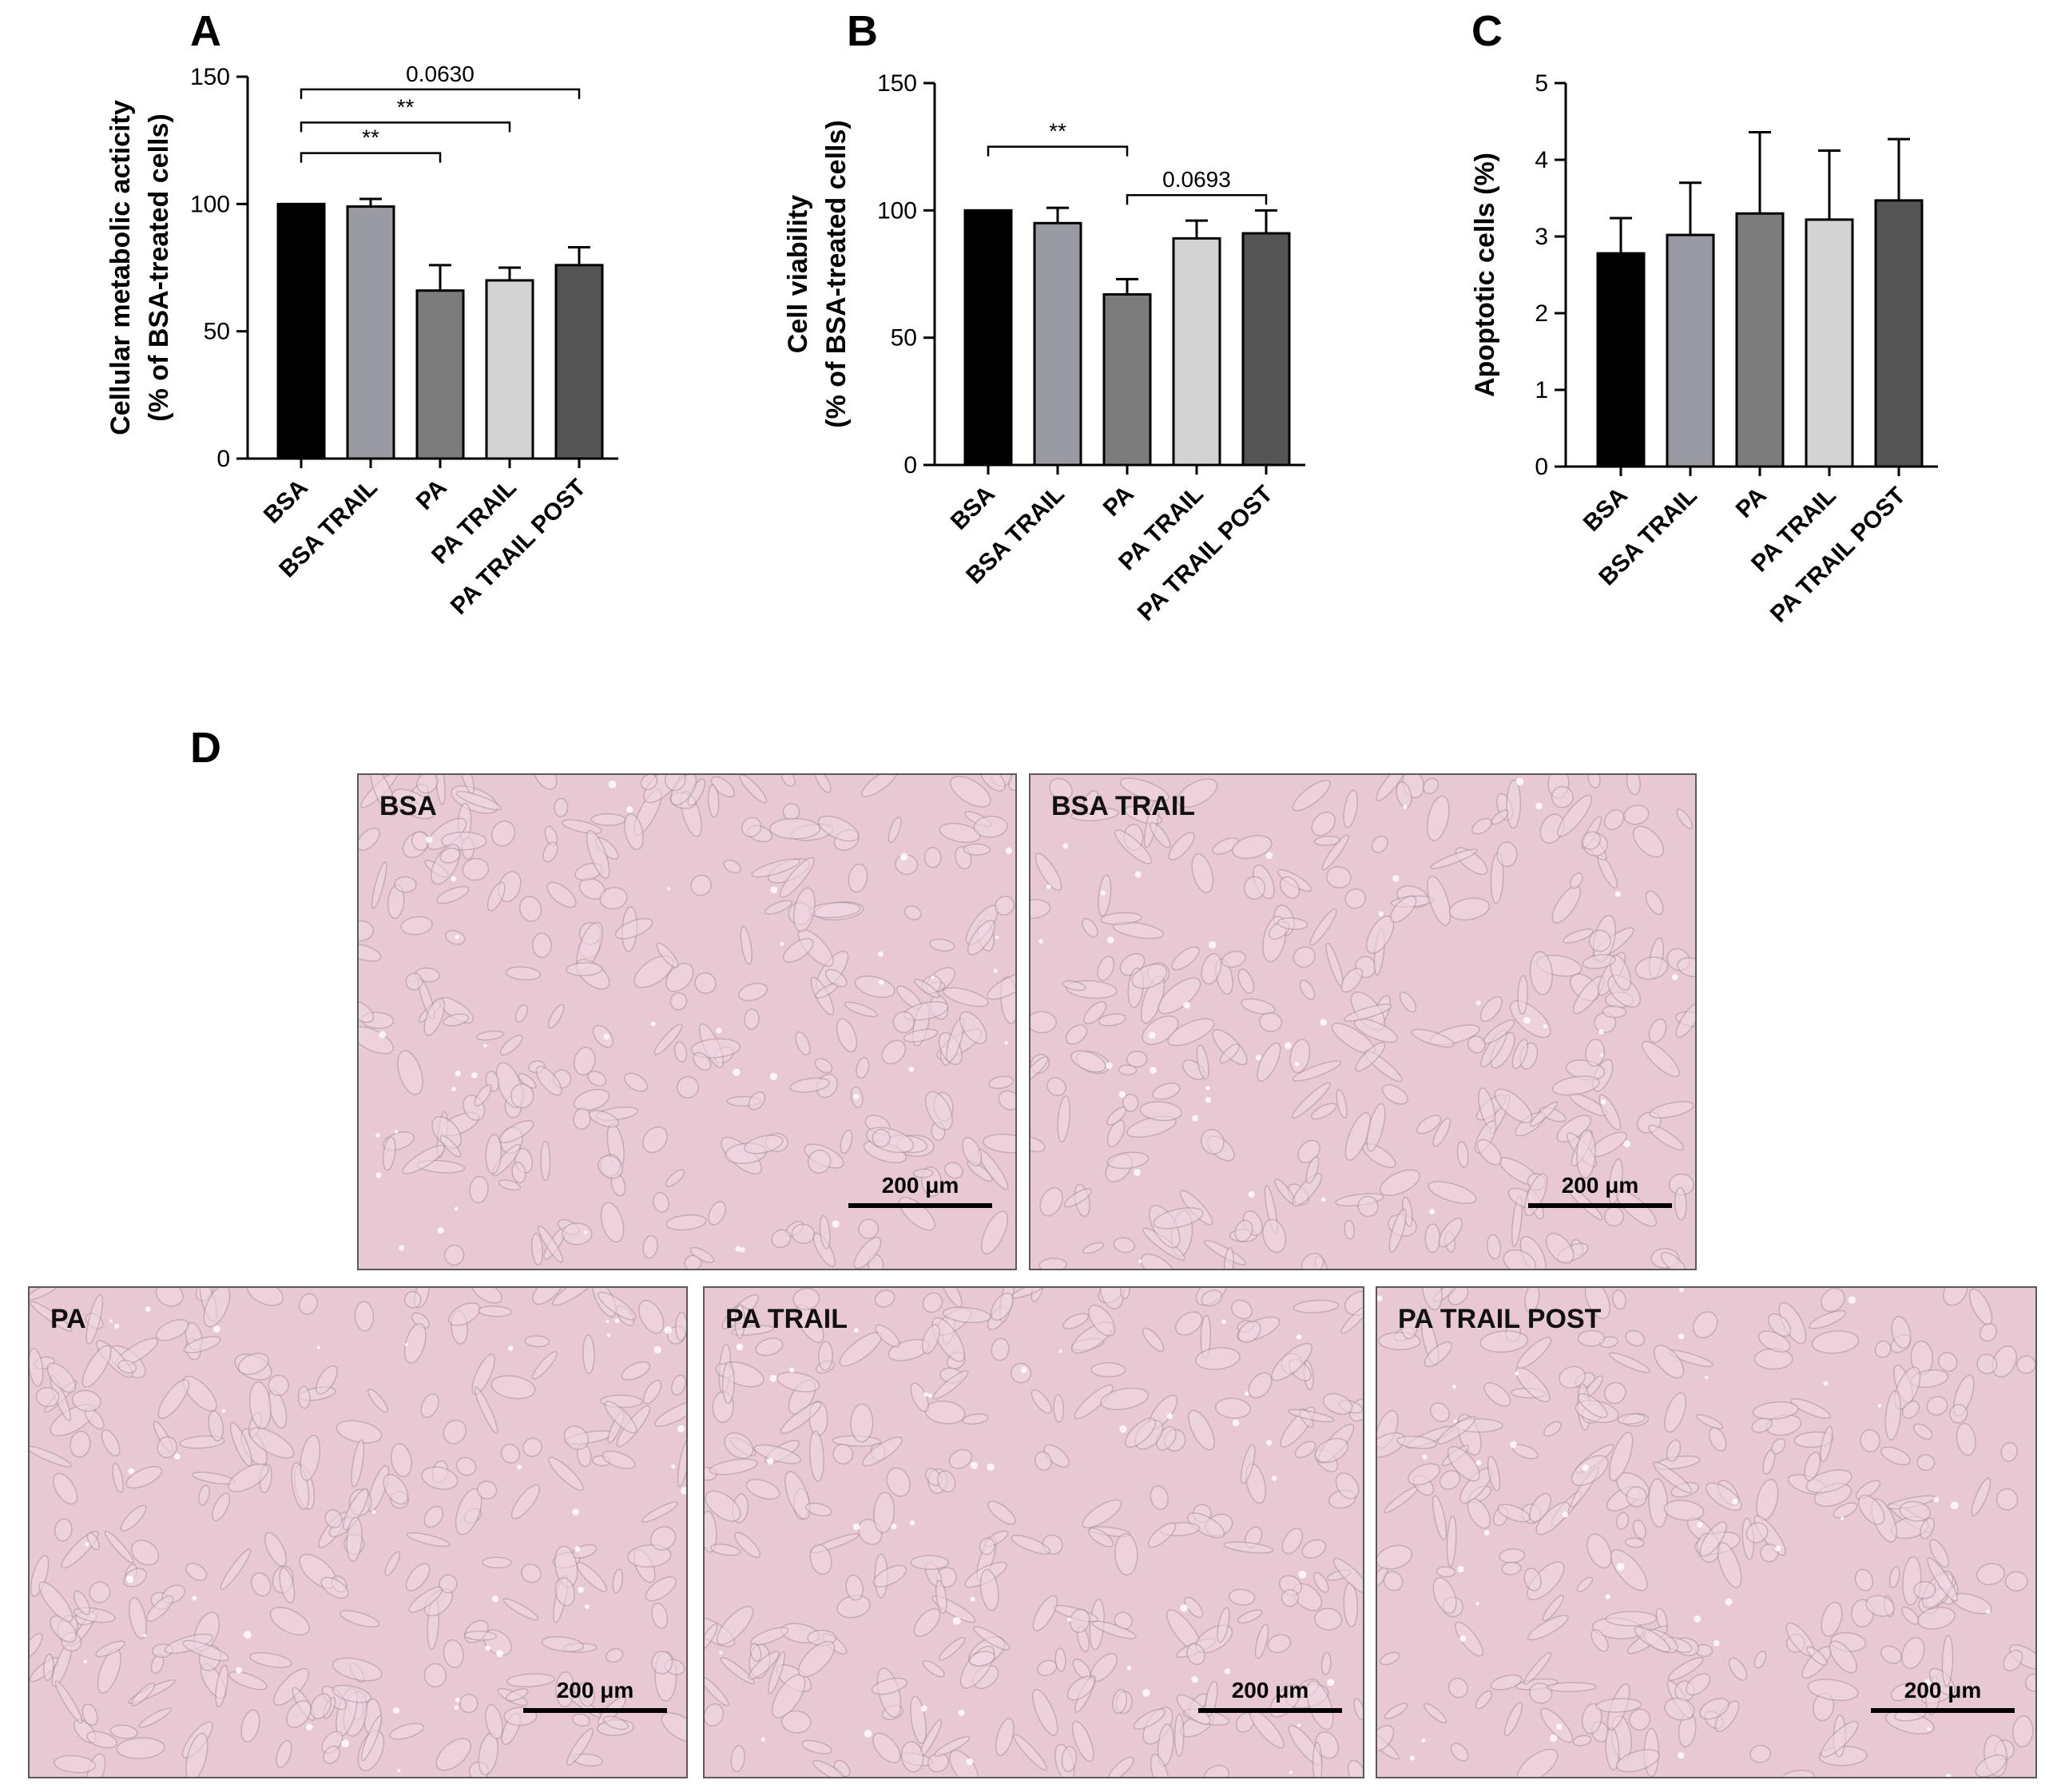 This screenshot has height=1792, width=2053. Describe the element at coordinates (910, 465) in the screenshot. I see `y-tick-label: 0` at that location.